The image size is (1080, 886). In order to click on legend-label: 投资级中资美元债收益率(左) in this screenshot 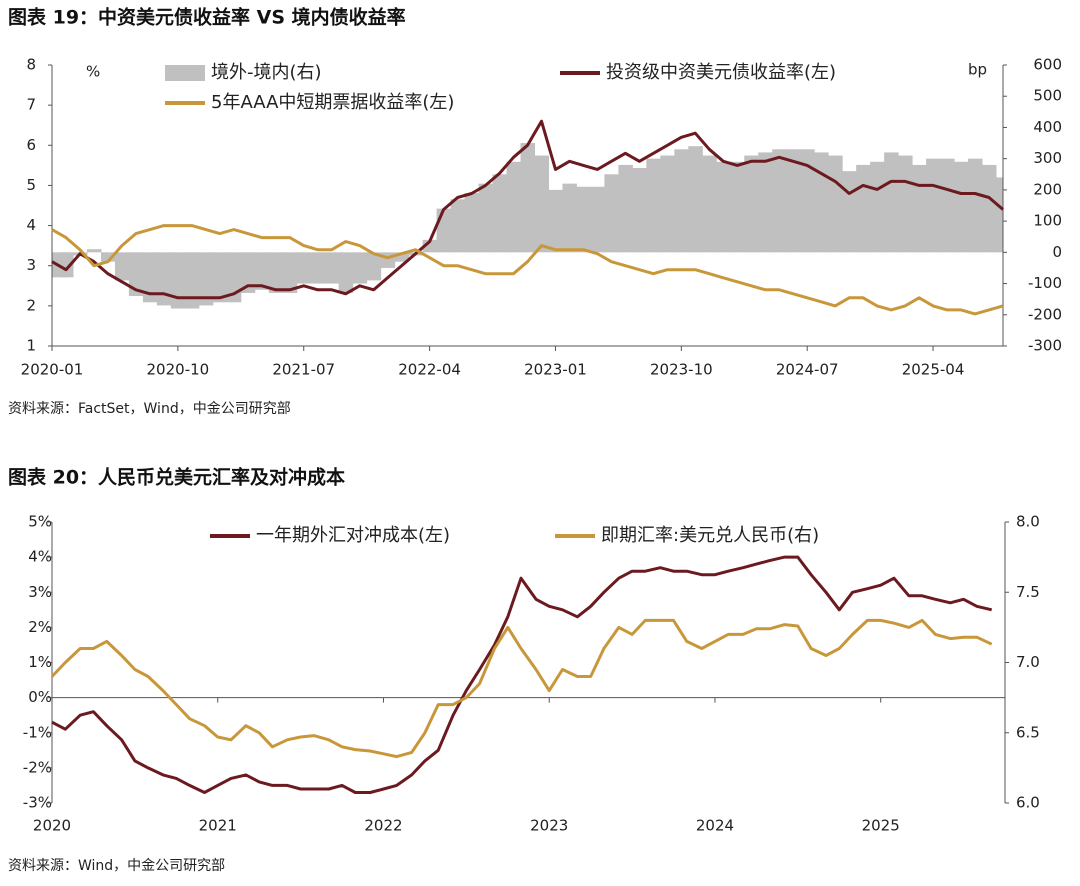, I will do `click(721, 72)`.